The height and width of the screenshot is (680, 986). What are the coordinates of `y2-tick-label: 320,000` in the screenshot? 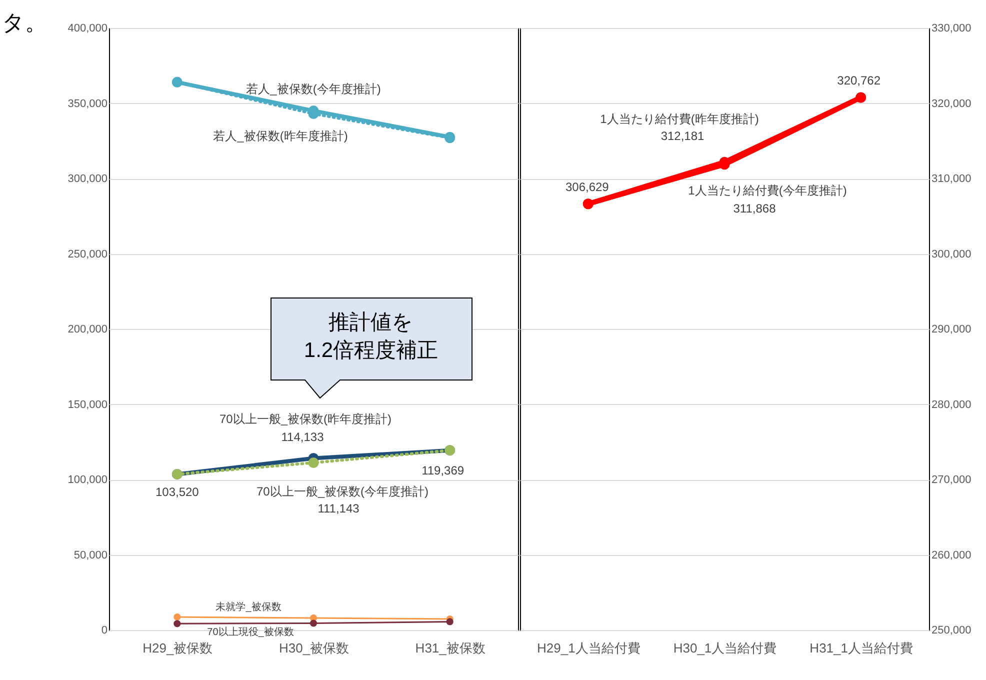 It's located at (952, 104).